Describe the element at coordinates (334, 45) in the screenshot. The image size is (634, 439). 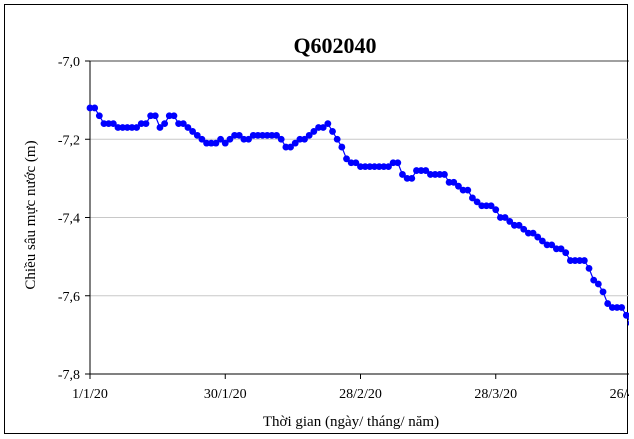
I see `chart-title: Q602040` at that location.